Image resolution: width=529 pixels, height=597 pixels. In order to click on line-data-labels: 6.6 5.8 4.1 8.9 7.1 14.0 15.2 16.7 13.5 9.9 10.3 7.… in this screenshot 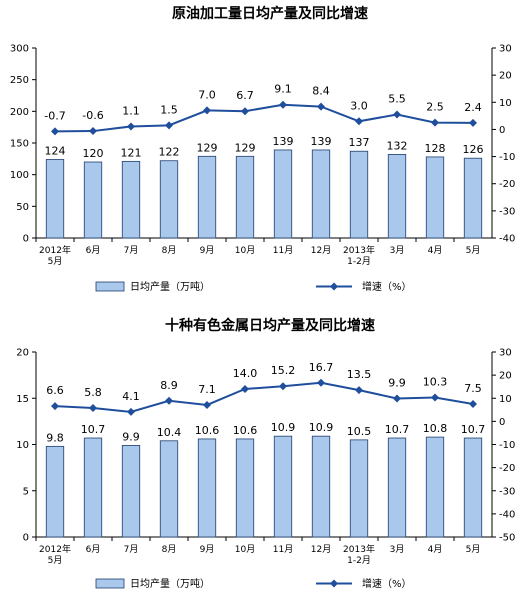, I will do `click(264, 382)`.